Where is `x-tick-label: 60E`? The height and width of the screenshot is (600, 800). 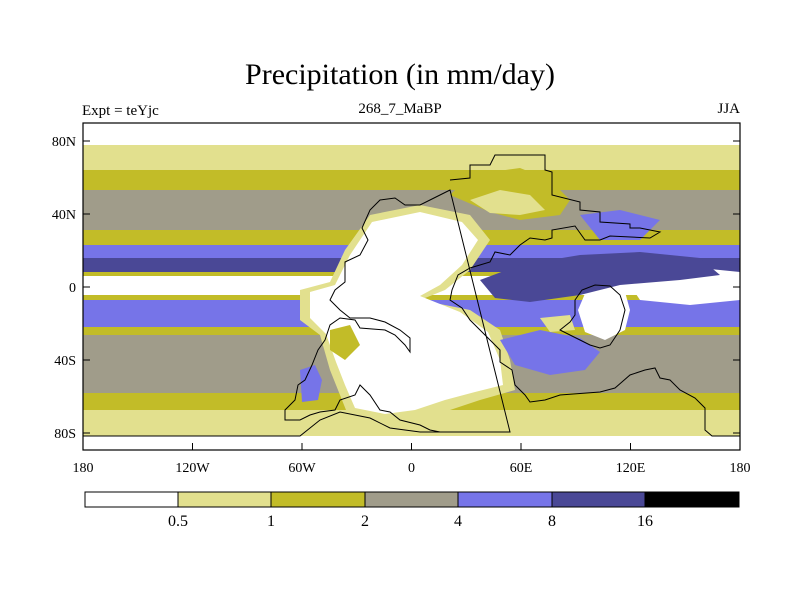 x-tick-label: 60E is located at coordinates (521, 468).